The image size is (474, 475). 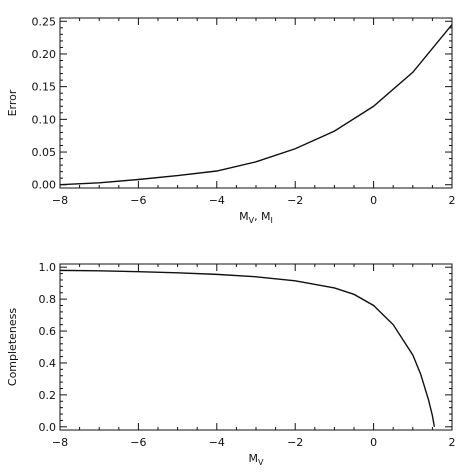 What do you see at coordinates (12, 347) in the screenshot?
I see `y-axis-label: Completeness` at bounding box center [12, 347].